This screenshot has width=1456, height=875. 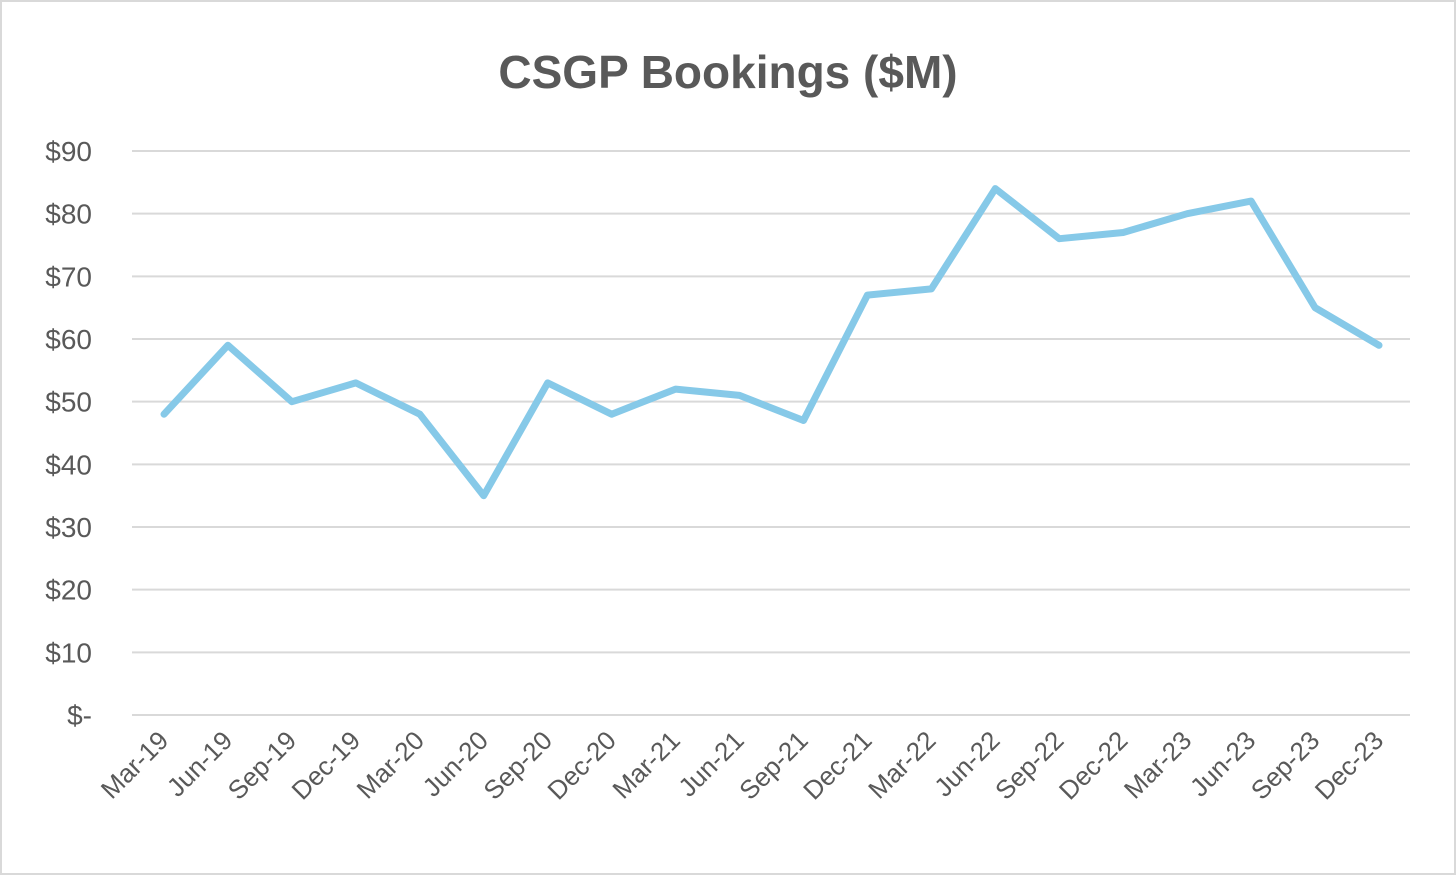 I want to click on x-tick-label: Jun-19, so click(x=199, y=763).